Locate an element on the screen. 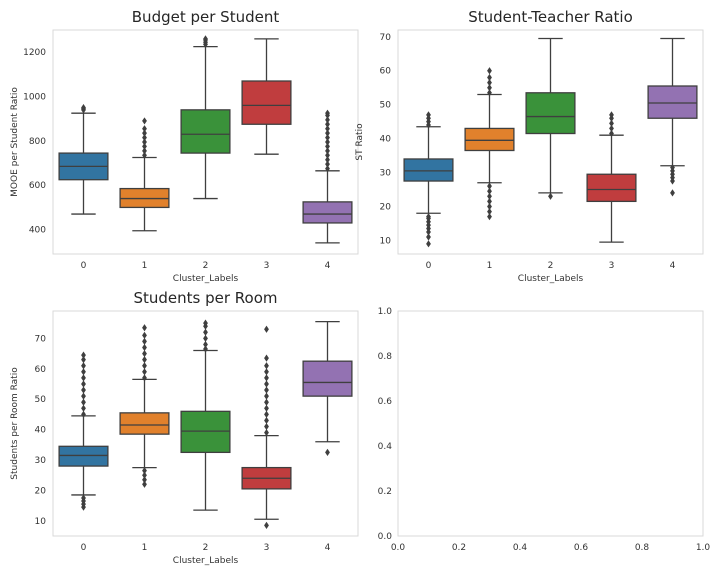  y-tick-label: 40 is located at coordinates (41, 431).